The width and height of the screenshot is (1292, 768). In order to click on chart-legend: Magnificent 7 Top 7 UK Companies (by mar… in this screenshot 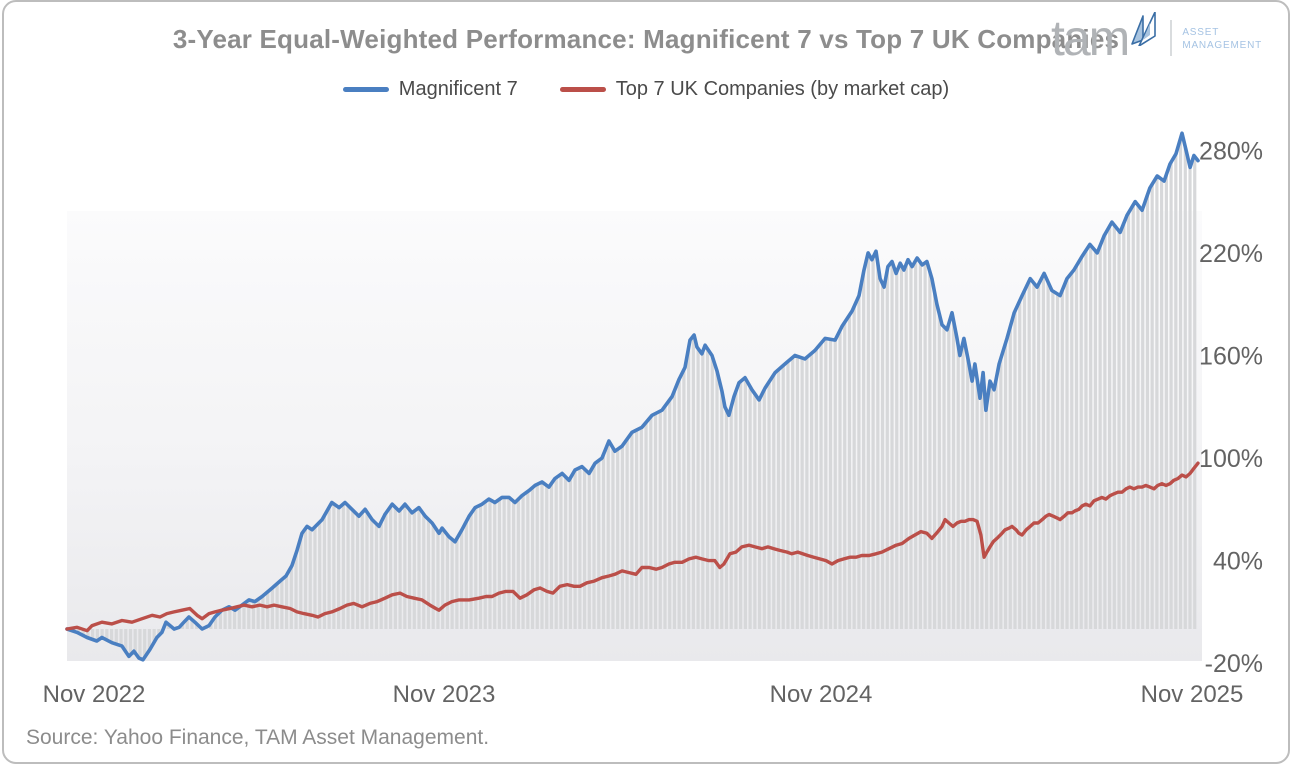, I will do `click(646, 89)`.